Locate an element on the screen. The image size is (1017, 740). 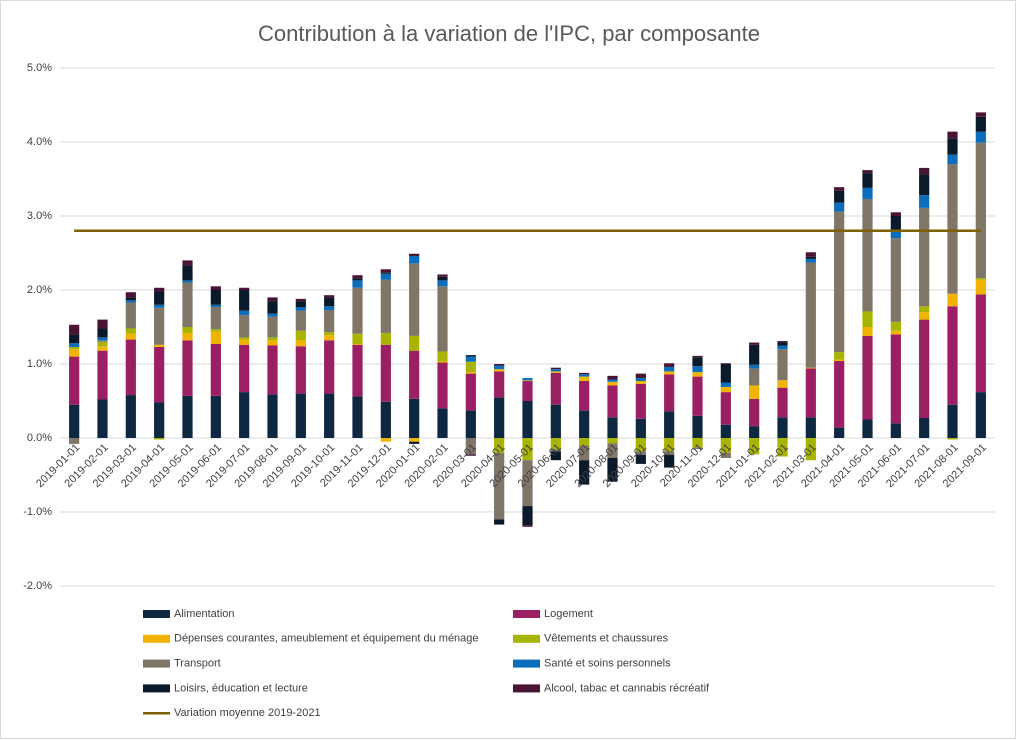
legend-label: Vêtements et chaussures is located at coordinates (606, 639).